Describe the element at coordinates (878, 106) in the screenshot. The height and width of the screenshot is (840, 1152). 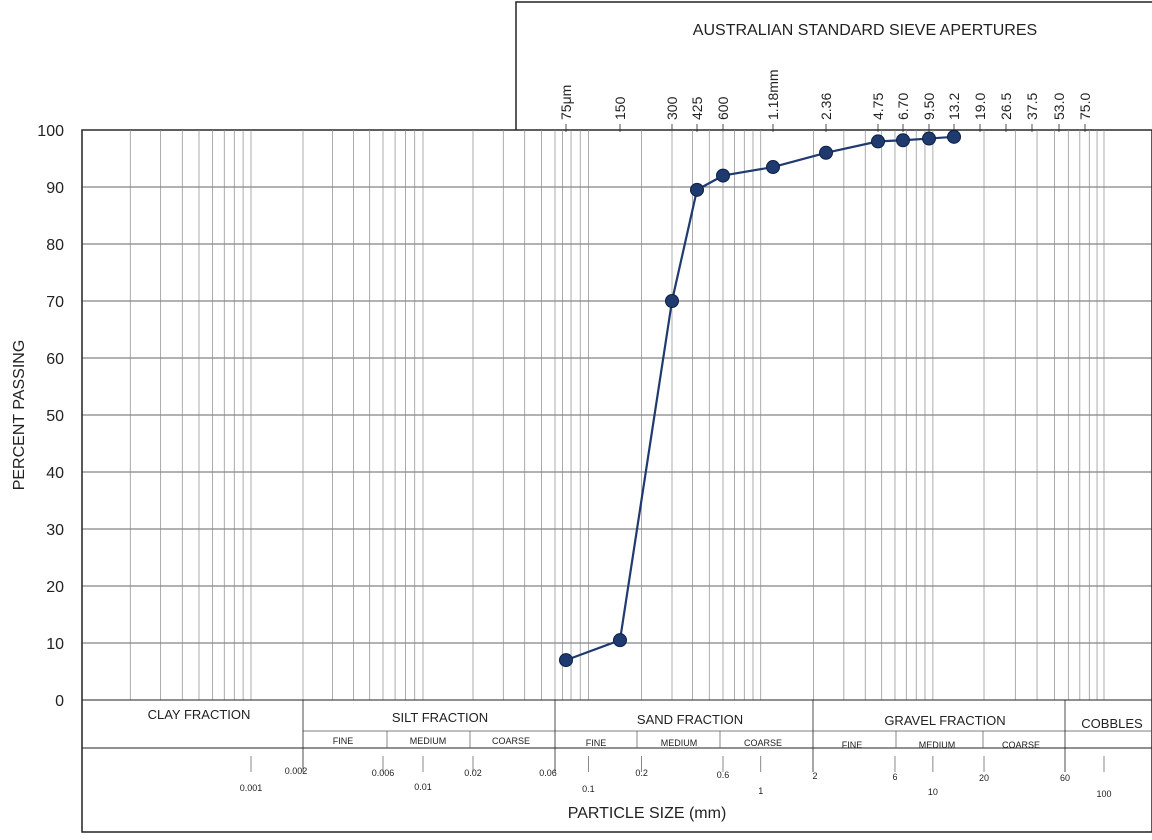
I see `sieve-label: 4.75` at that location.